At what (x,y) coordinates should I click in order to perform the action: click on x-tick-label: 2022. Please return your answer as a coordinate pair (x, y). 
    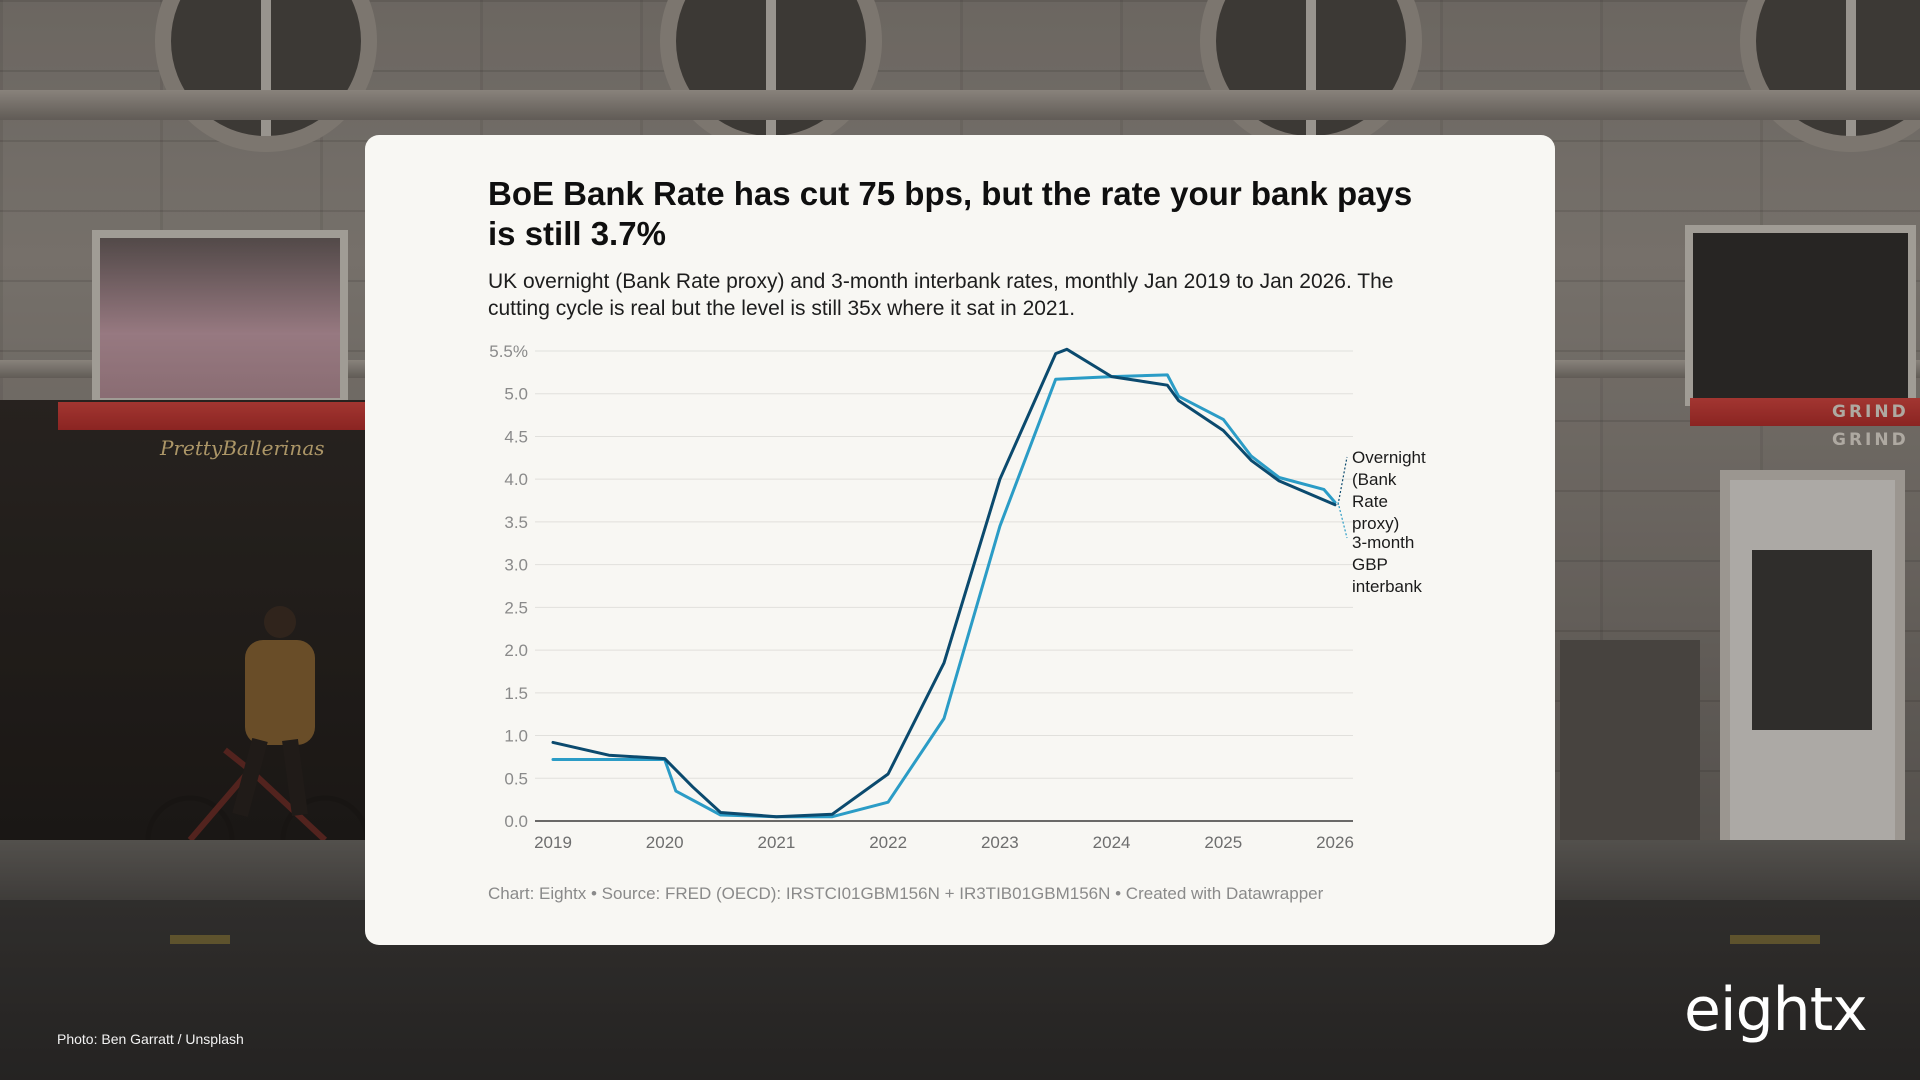
    Looking at the image, I should click on (888, 842).